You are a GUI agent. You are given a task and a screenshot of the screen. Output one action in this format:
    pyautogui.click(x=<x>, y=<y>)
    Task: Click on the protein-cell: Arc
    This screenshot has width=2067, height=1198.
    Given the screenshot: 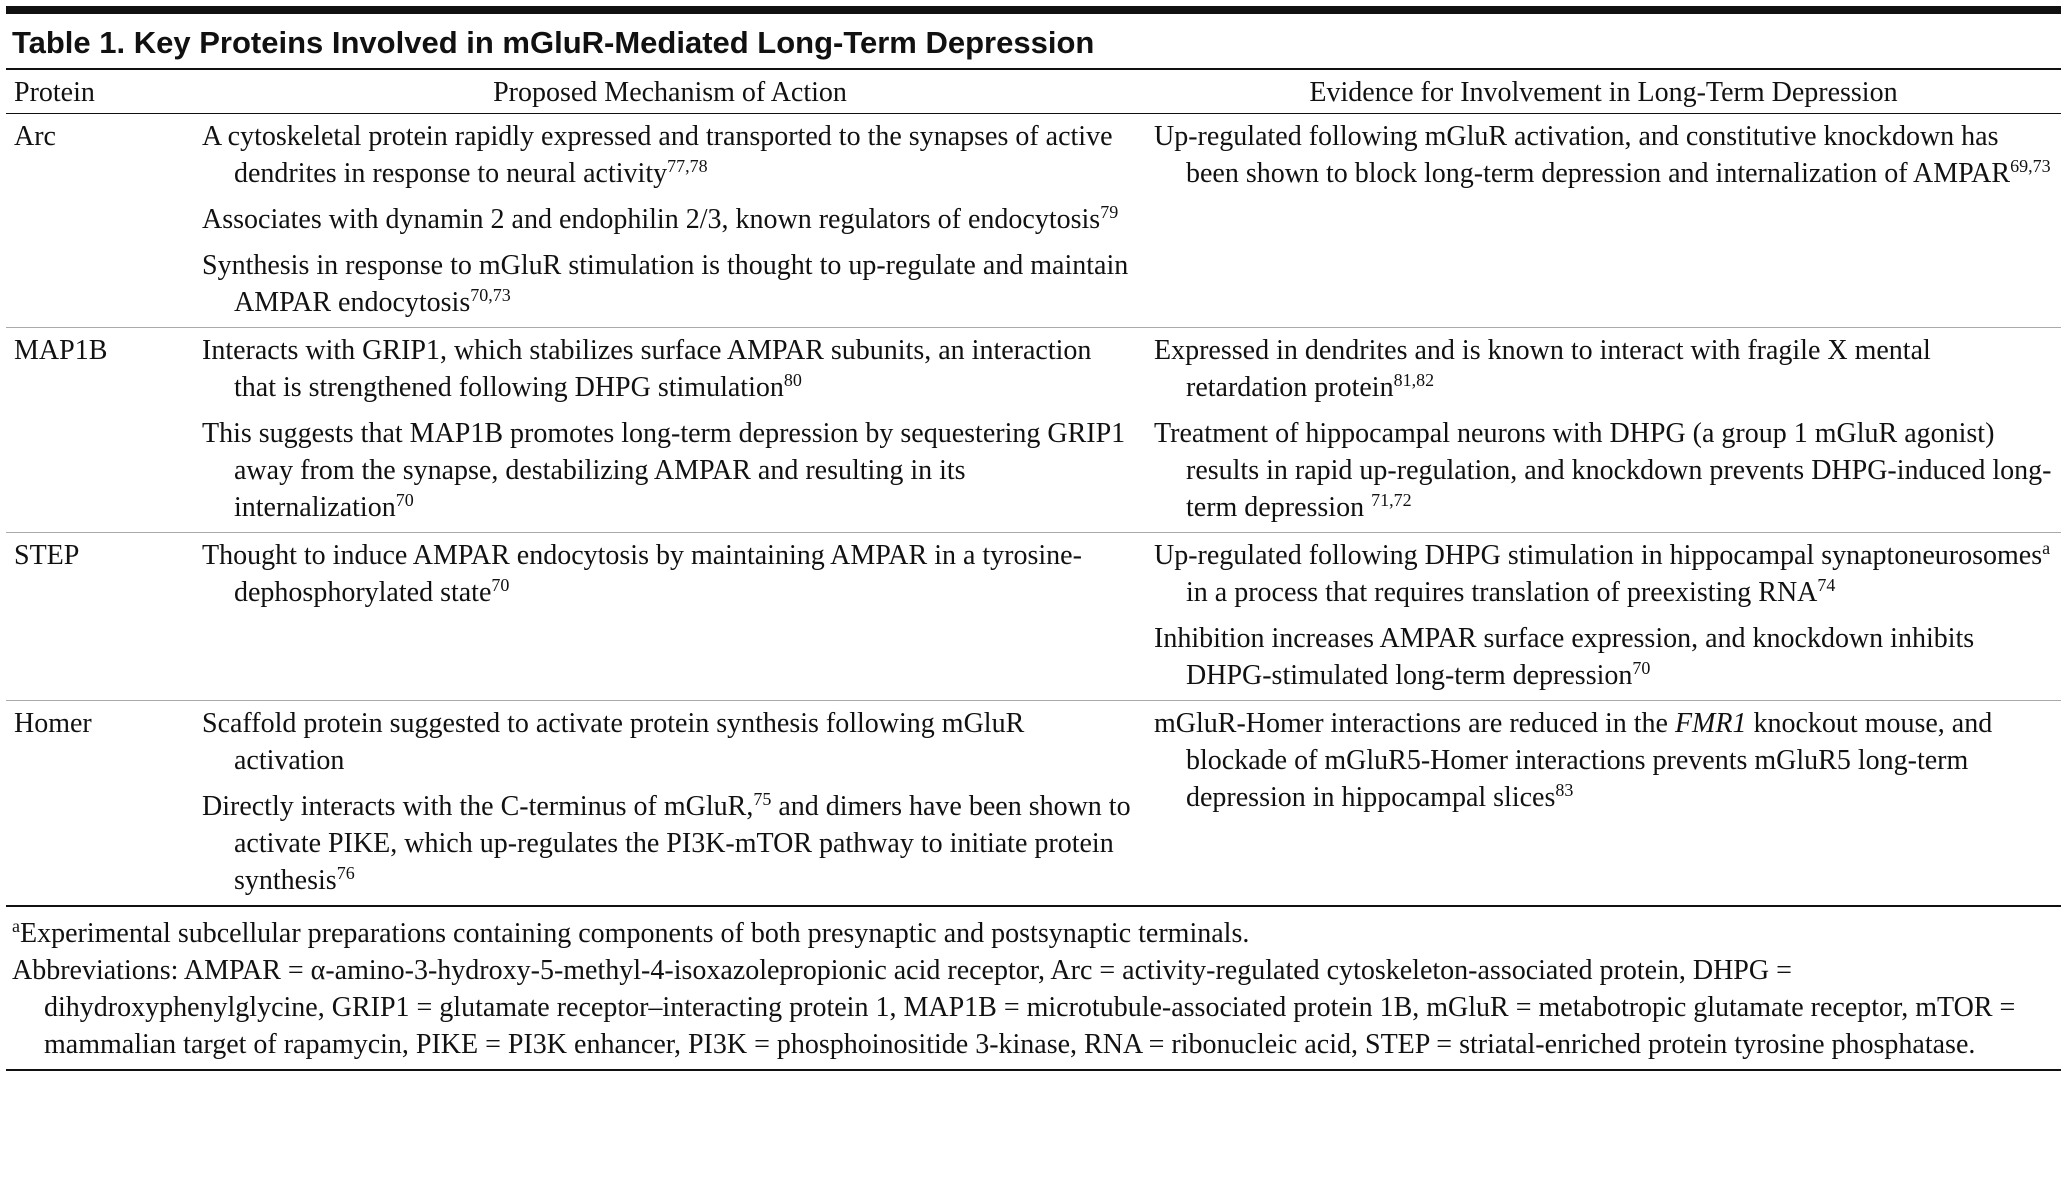 What is the action you would take?
    pyautogui.click(x=100, y=220)
    